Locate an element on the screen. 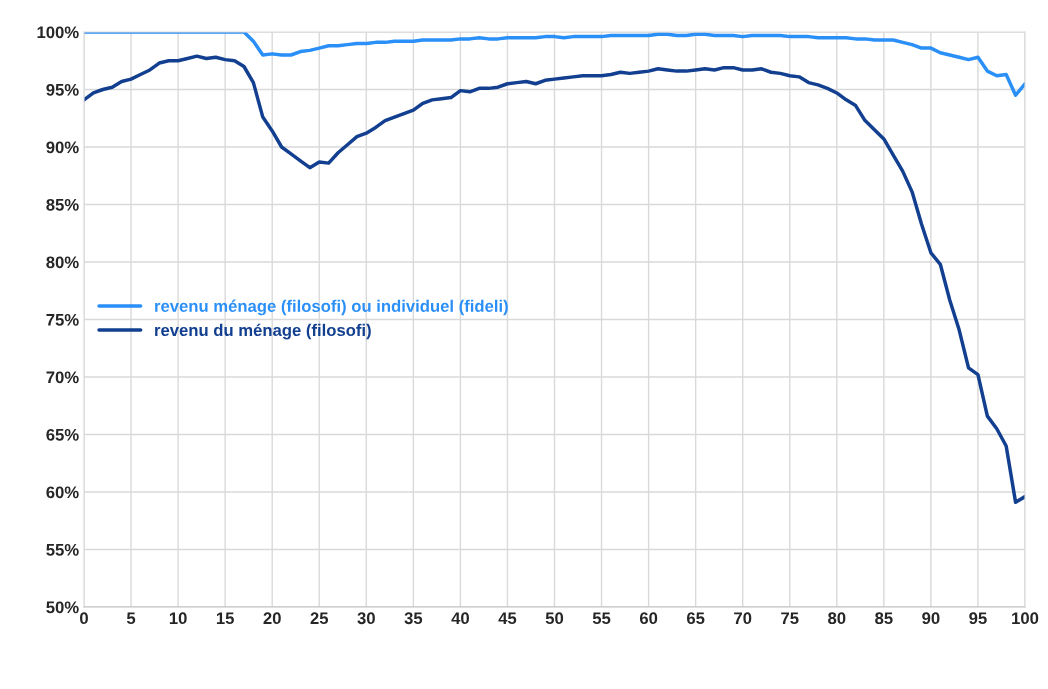 The image size is (1048, 689). x-tick-label: 30 is located at coordinates (366, 618).